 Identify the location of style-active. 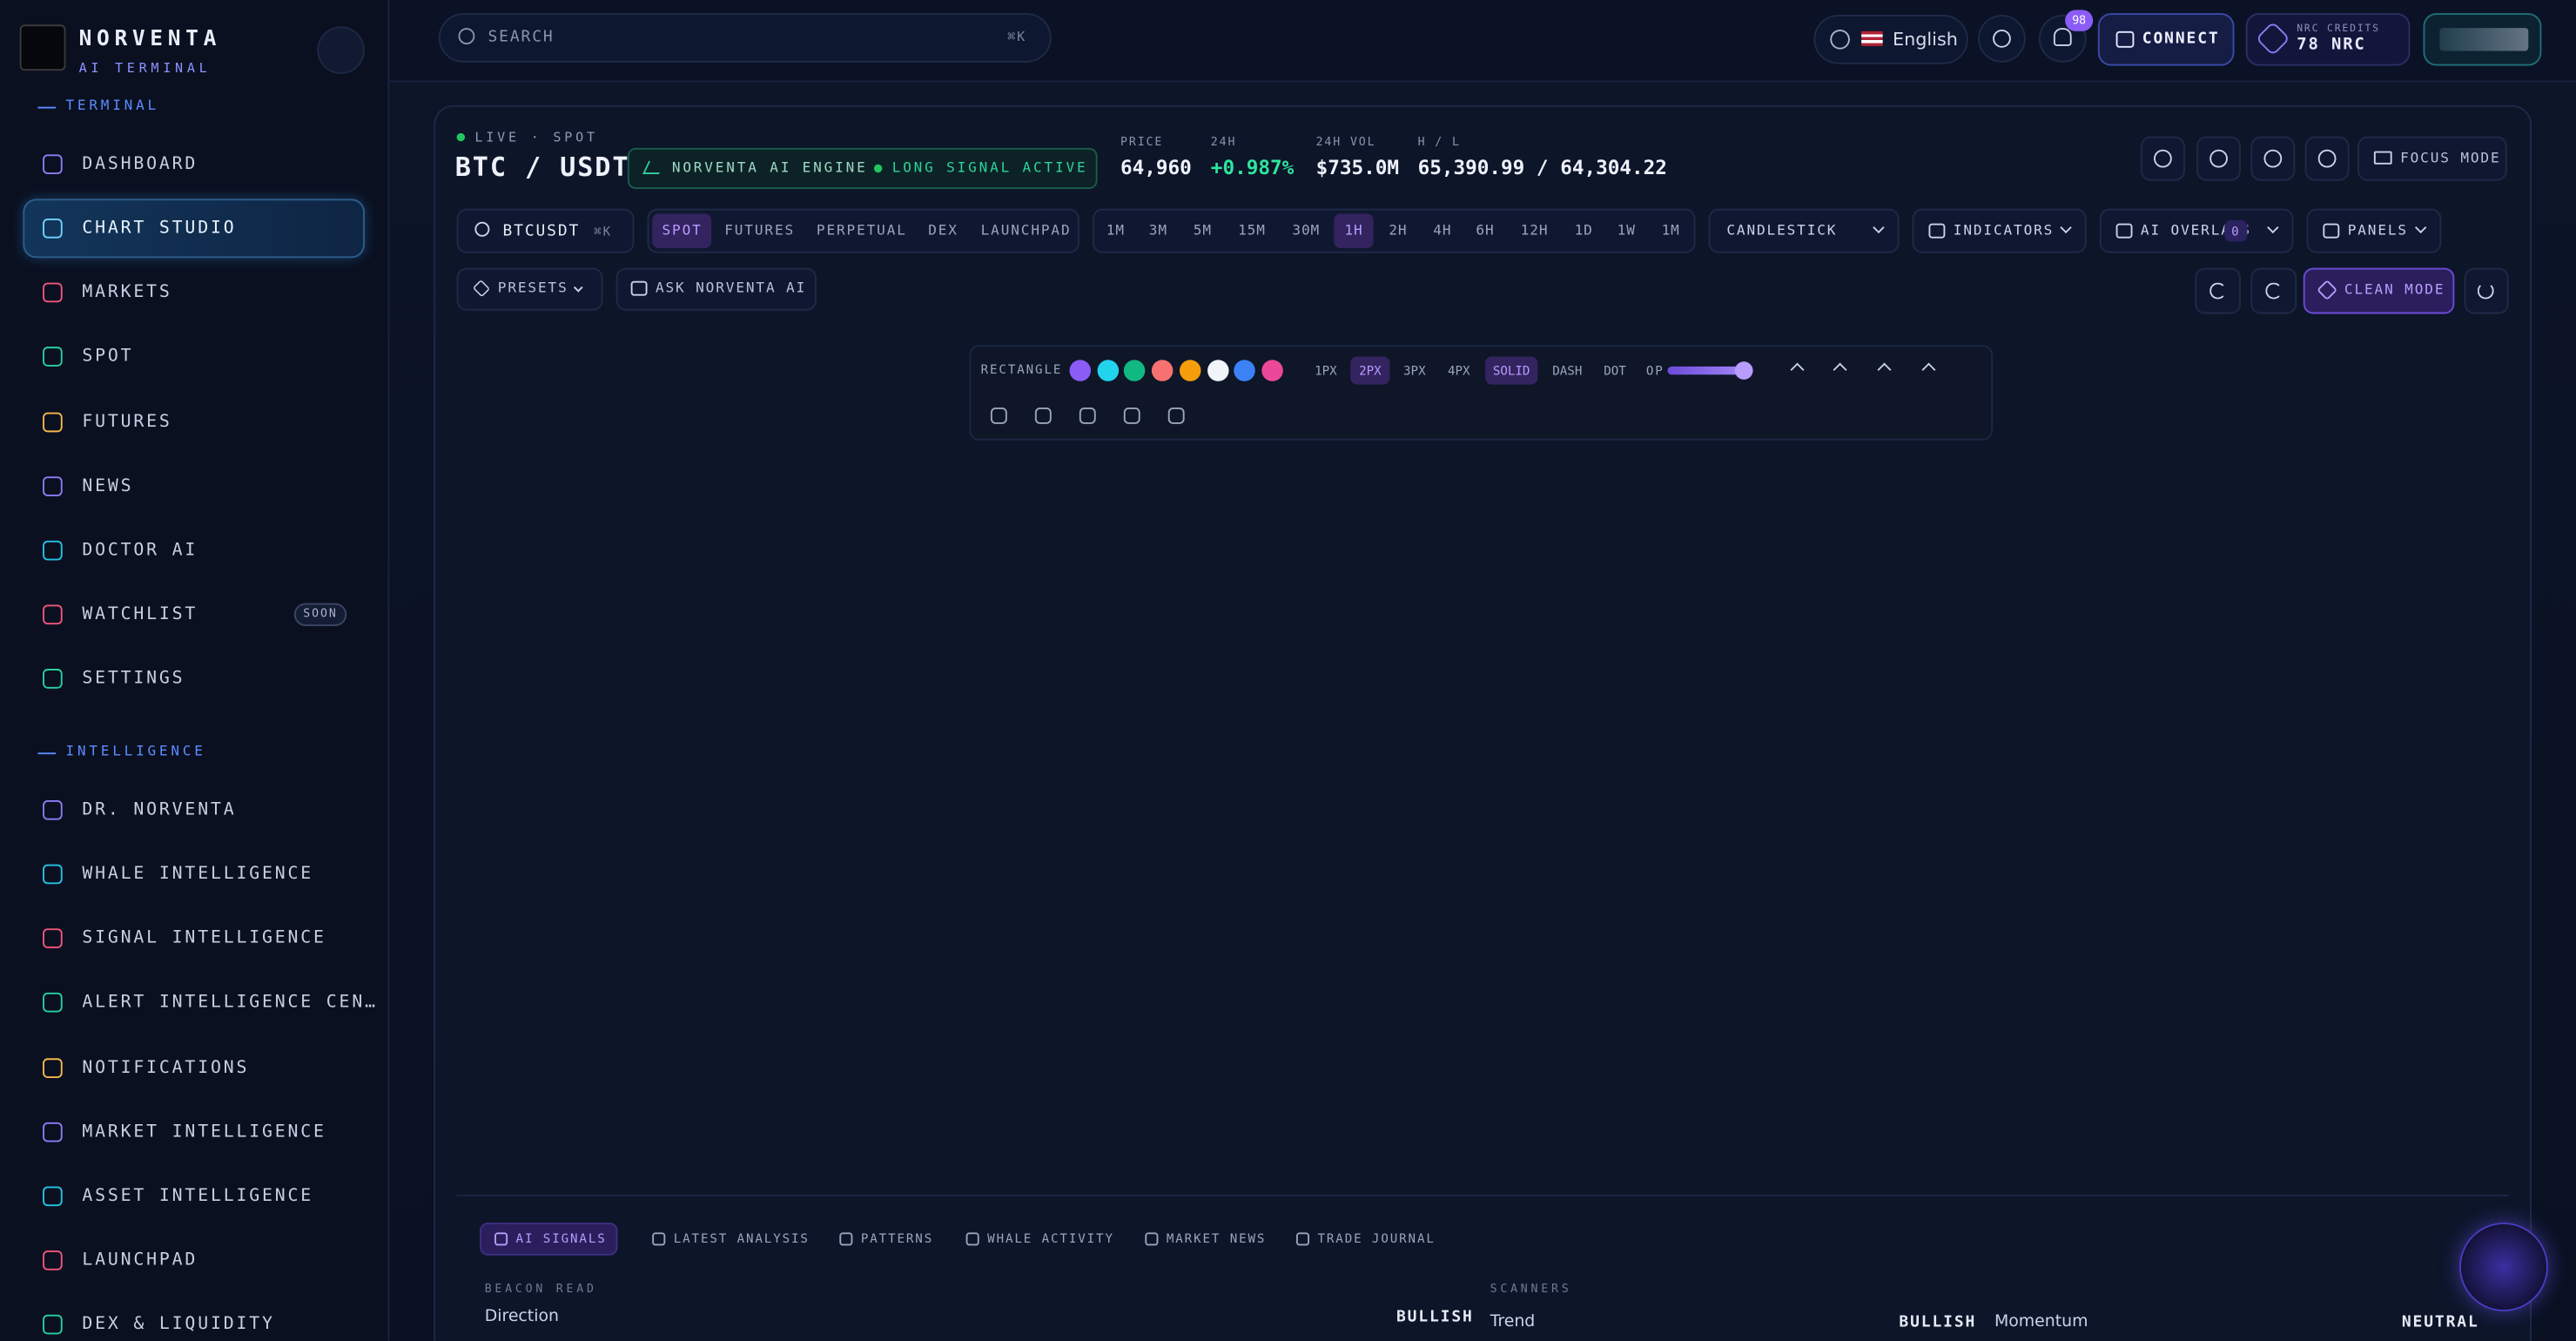
(1511, 370).